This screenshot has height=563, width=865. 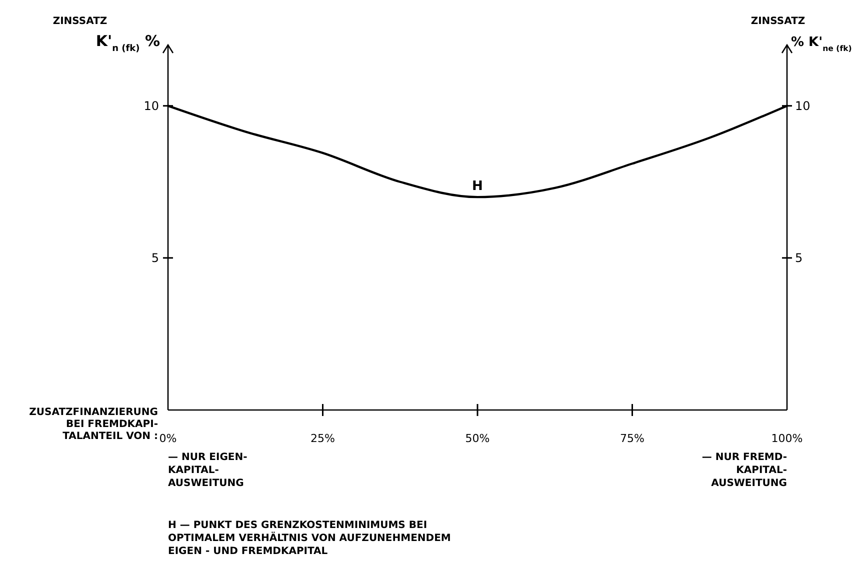 What do you see at coordinates (208, 470) in the screenshot?
I see `text: — NUR EIGEN- KAPITAL- AUSWEITUNG` at bounding box center [208, 470].